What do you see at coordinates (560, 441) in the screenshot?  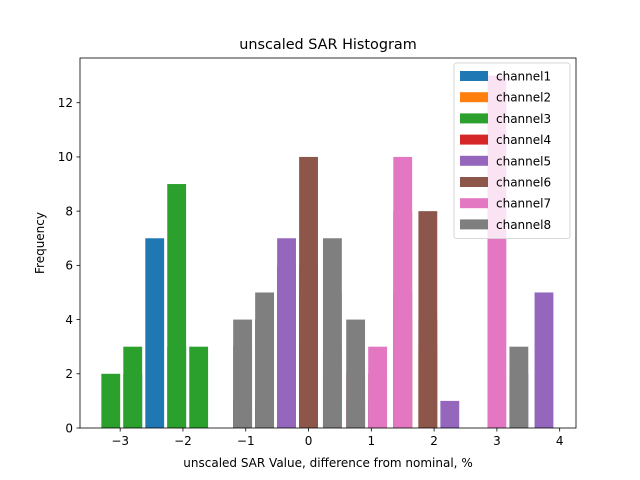 I see `x-tick-label: 4` at bounding box center [560, 441].